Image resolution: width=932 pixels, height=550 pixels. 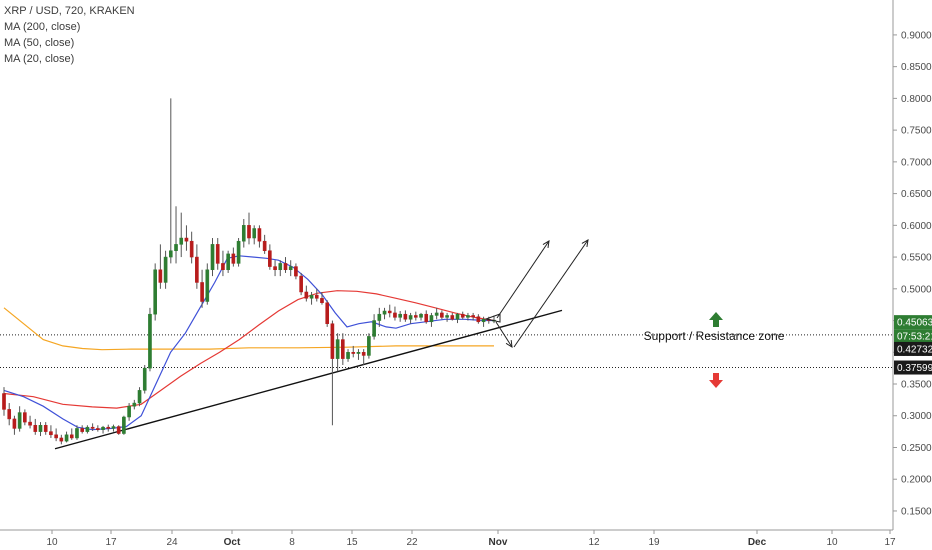 I want to click on time-tick-label: 22, so click(x=412, y=542).